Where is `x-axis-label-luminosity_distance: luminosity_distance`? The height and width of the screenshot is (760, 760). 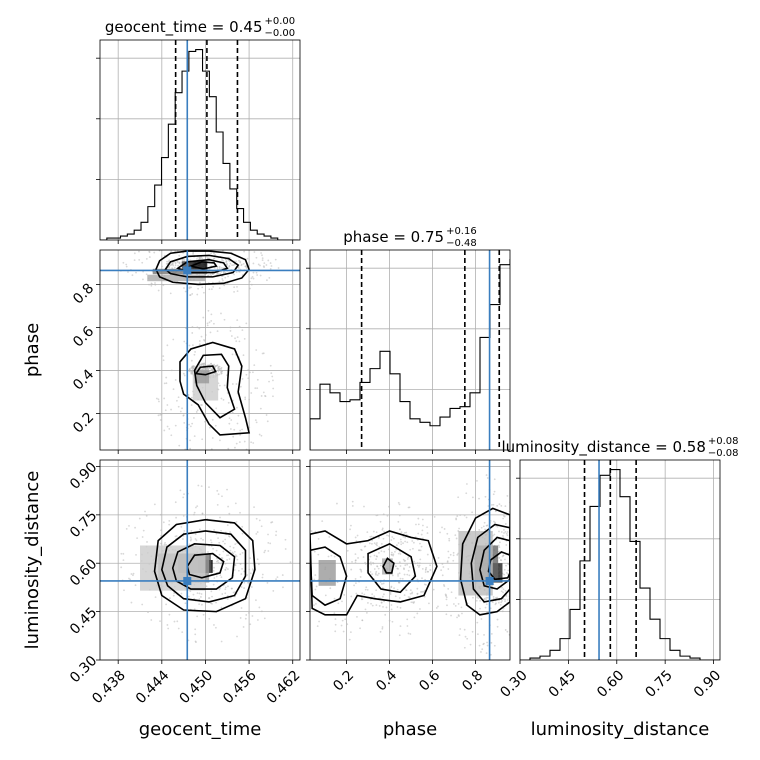 x-axis-label-luminosity_distance: luminosity_distance is located at coordinates (620, 729).